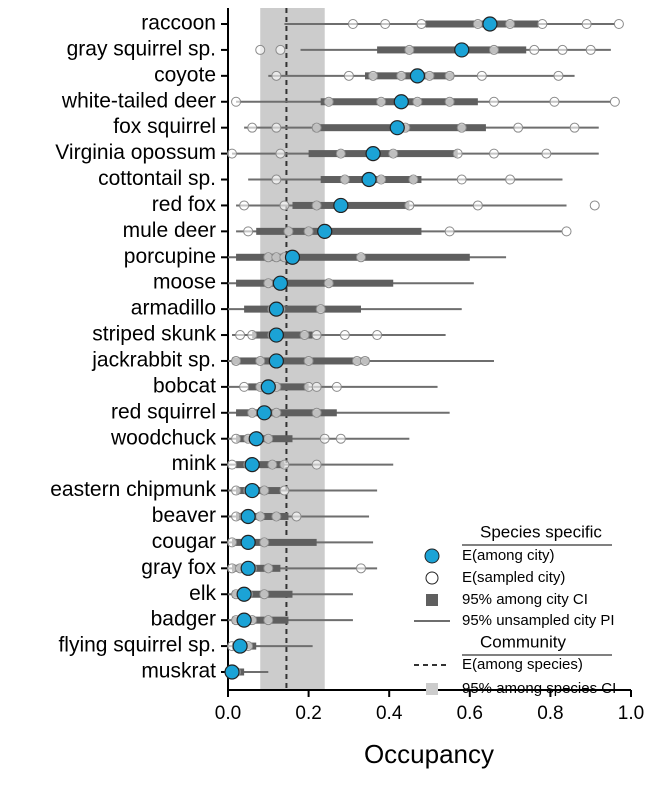 The height and width of the screenshot is (786, 656). What do you see at coordinates (173, 308) in the screenshot?
I see `category-label: armadillo` at bounding box center [173, 308].